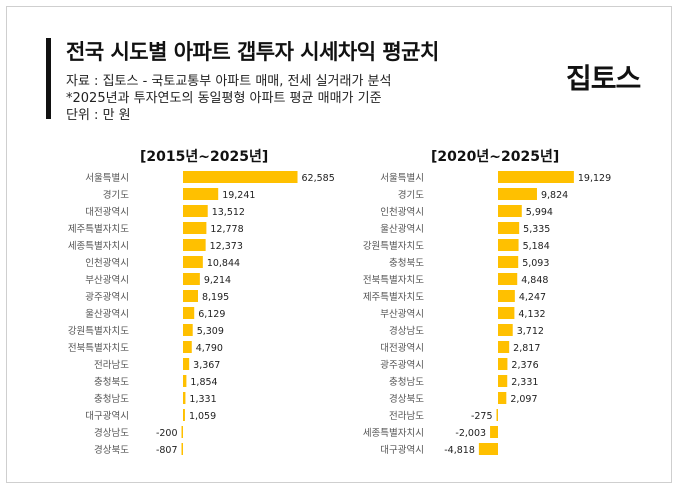 This screenshot has width=680, height=491. Describe the element at coordinates (238, 195) in the screenshot. I see `value-label: 19,241` at that location.